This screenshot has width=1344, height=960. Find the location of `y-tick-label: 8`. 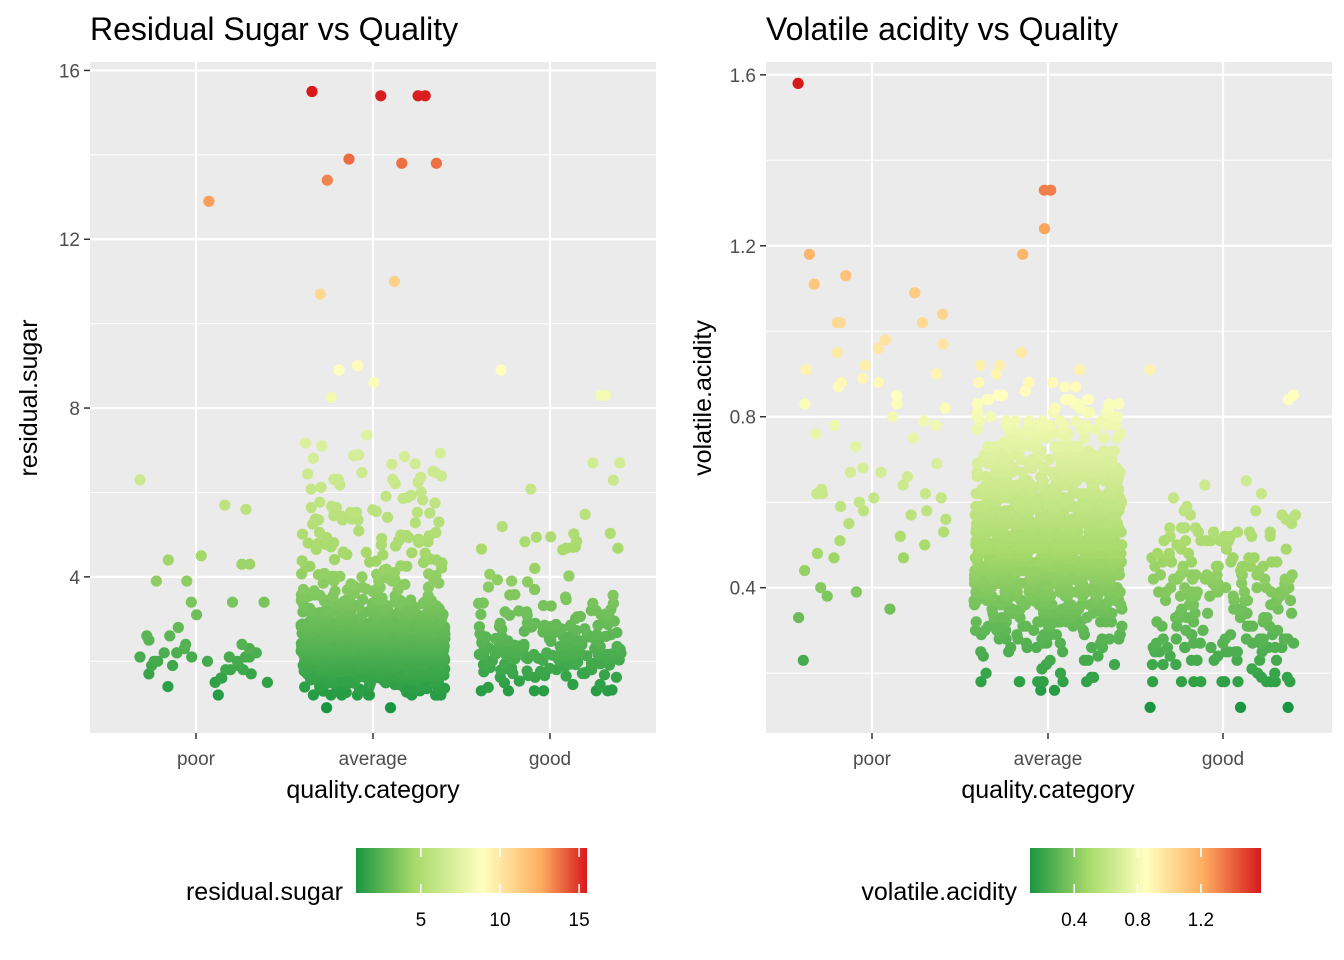

y-tick-label: 8 is located at coordinates (74, 409).